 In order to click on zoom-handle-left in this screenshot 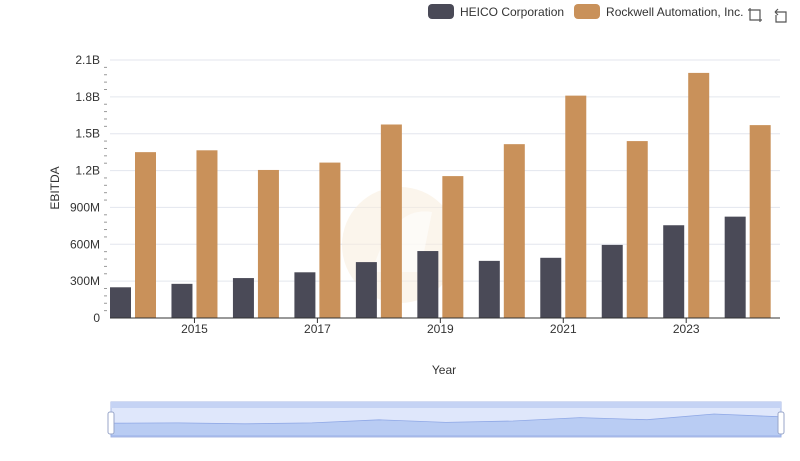, I will do `click(111, 423)`.